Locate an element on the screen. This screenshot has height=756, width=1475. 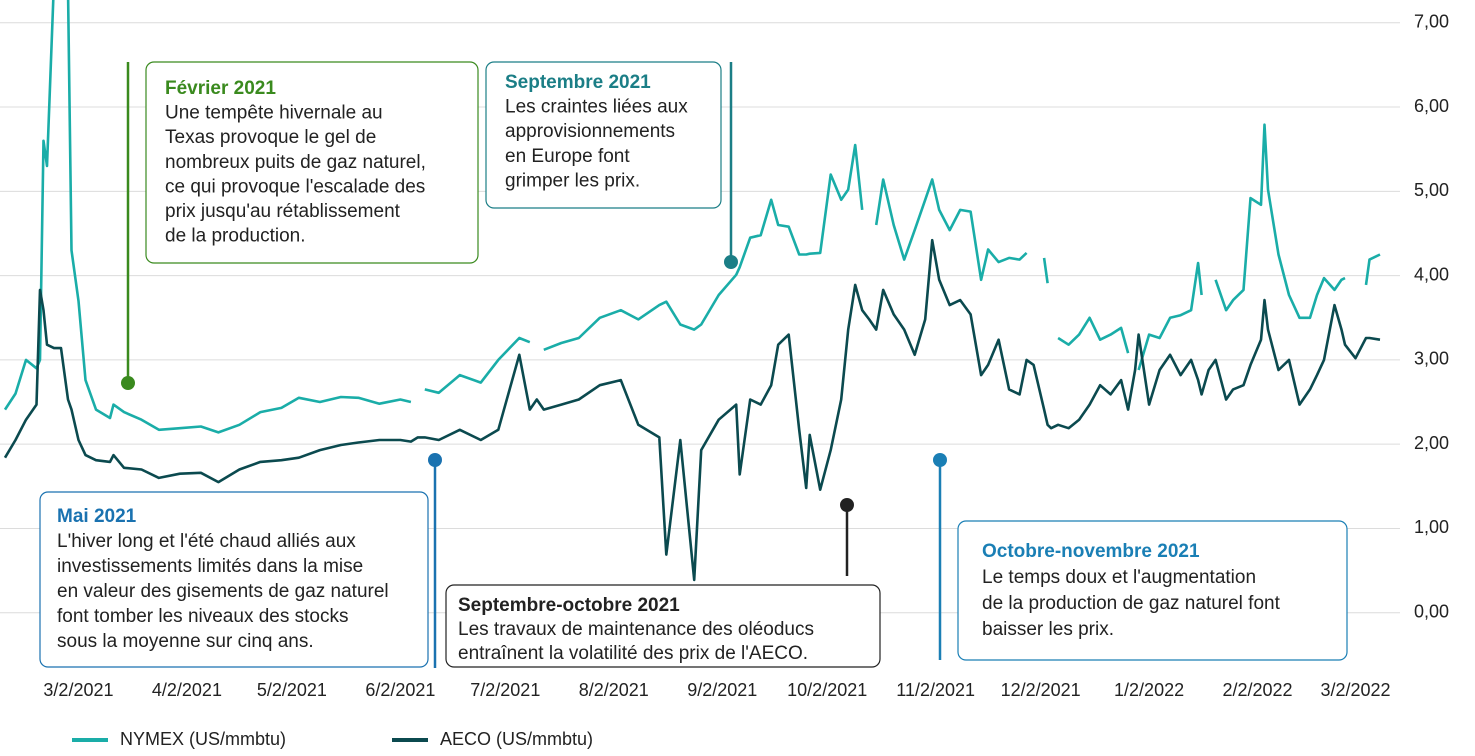
annotation-text: prix jusqu'au rétablissement is located at coordinates (283, 211).